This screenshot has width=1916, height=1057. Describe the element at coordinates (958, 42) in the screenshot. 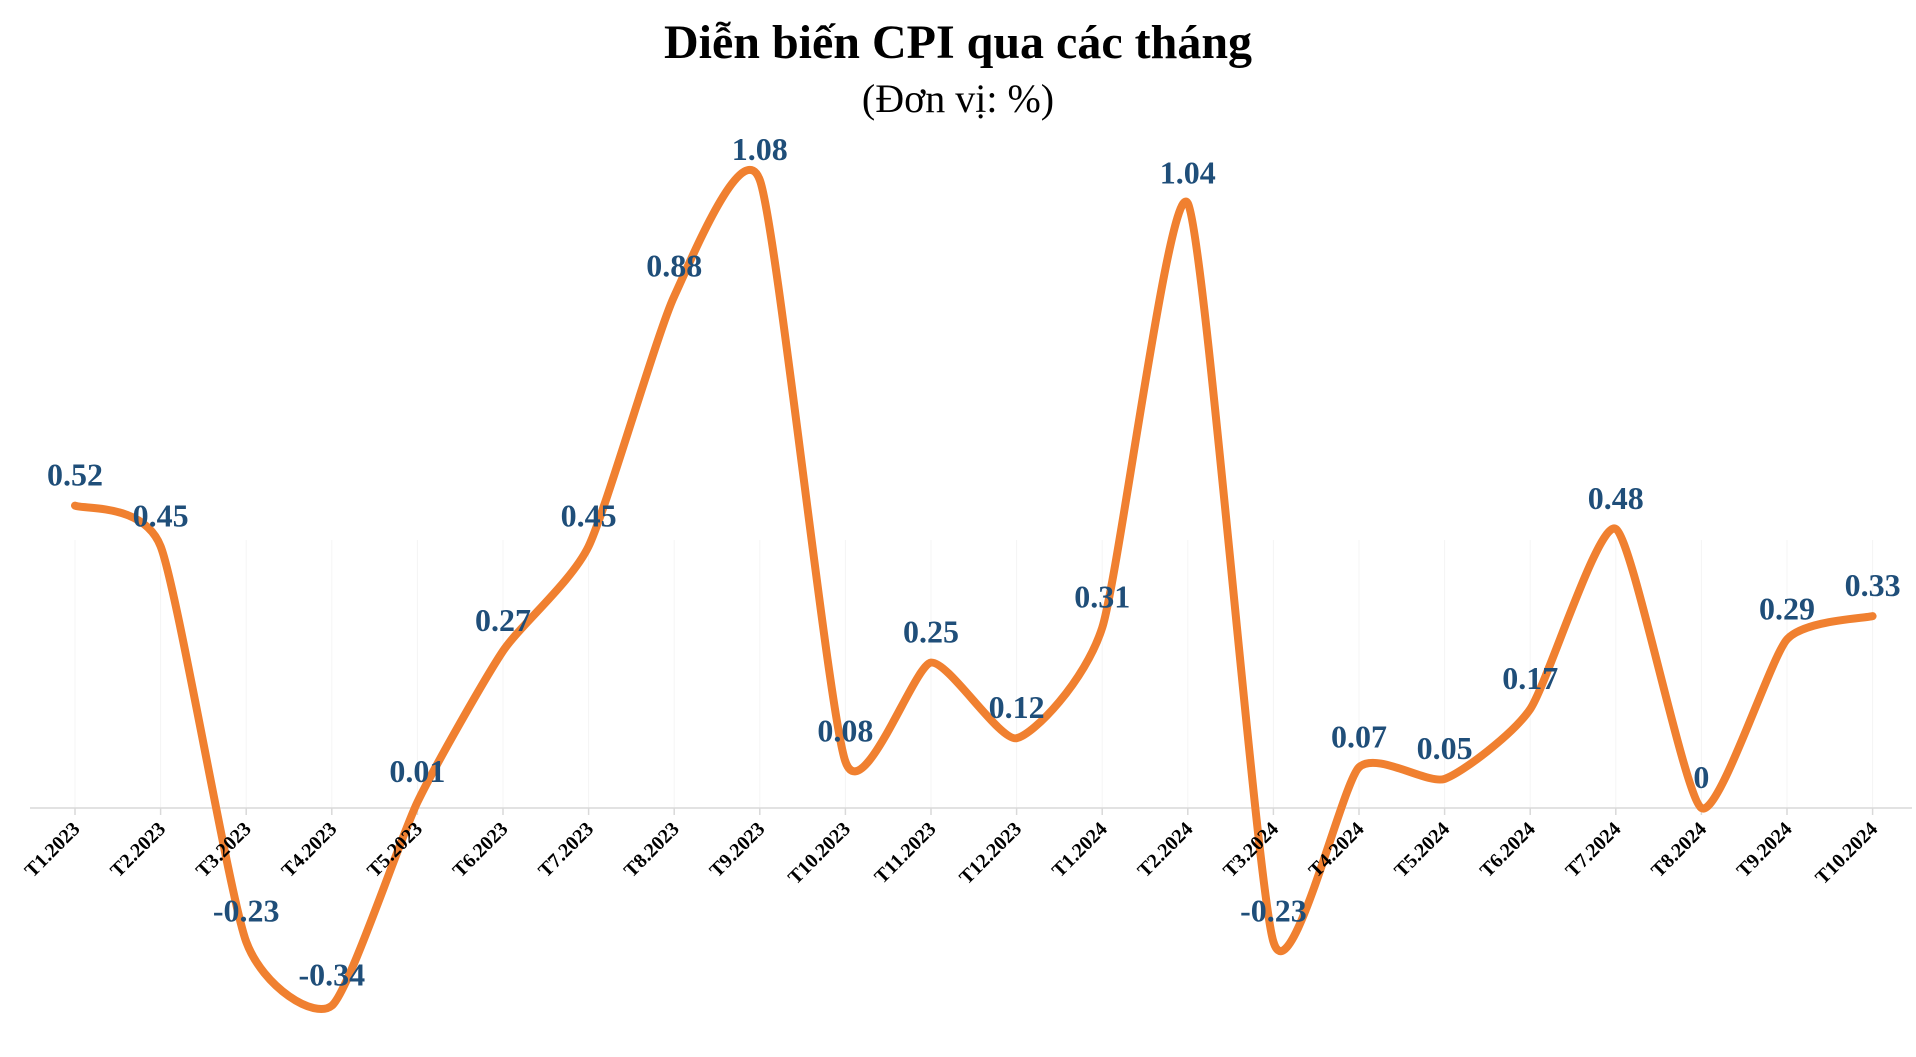

I see `chart-title: Diễn biến CPI qua các tháng` at that location.